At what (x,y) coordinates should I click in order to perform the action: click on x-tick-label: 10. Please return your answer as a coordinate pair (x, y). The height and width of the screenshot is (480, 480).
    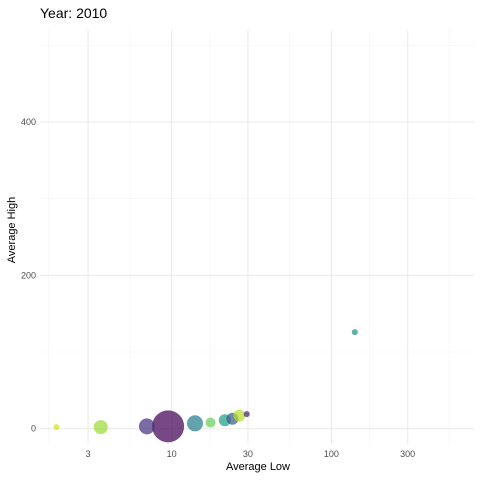
    Looking at the image, I should click on (172, 454).